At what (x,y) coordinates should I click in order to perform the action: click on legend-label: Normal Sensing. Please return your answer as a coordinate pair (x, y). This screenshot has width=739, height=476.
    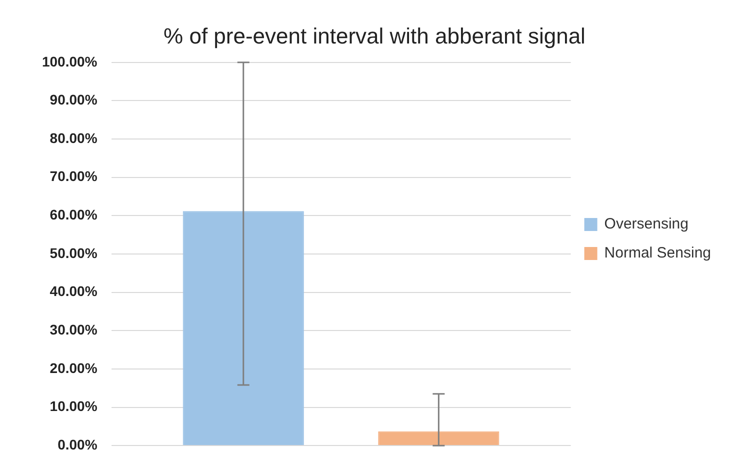
    Looking at the image, I should click on (658, 253).